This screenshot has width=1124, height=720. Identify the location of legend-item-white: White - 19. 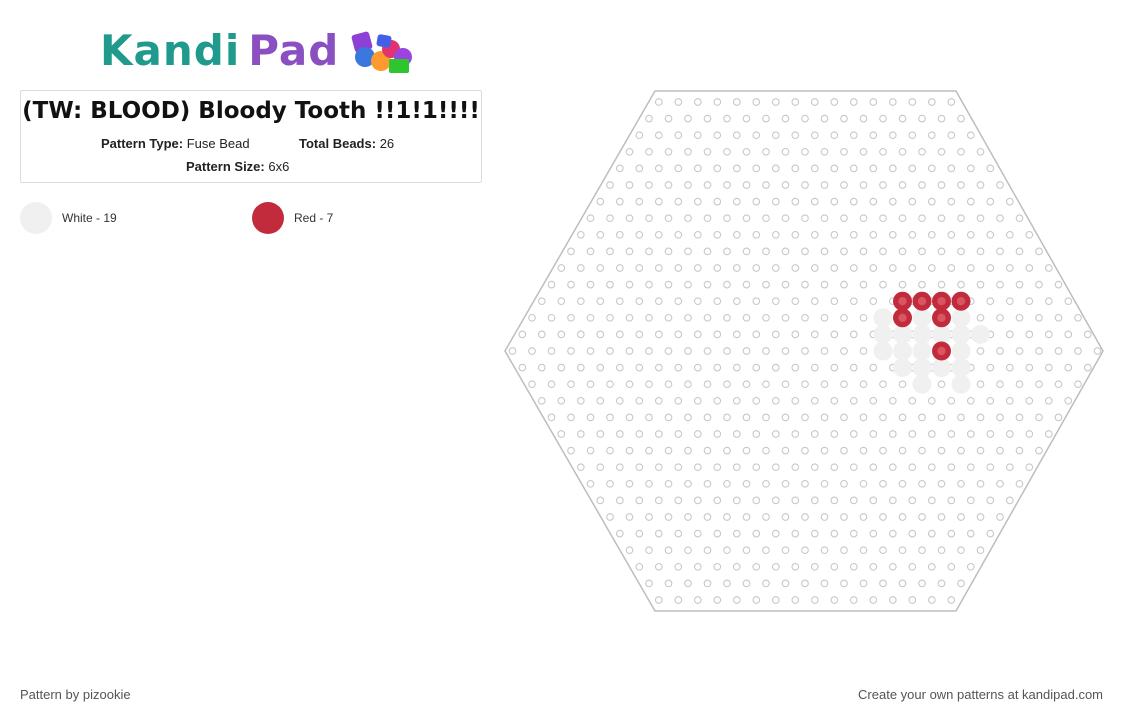
(68, 218).